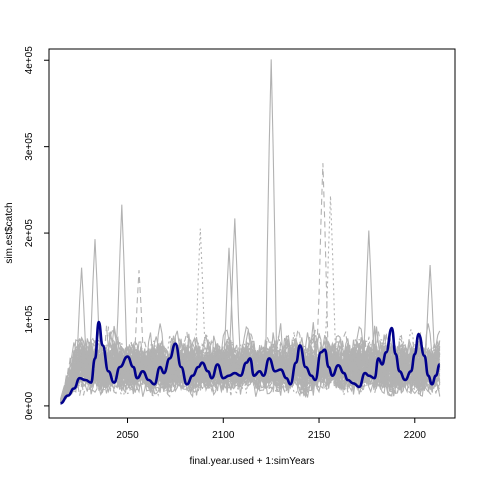  Describe the element at coordinates (29, 233) in the screenshot. I see `y-tick-label: 2e+05` at that location.